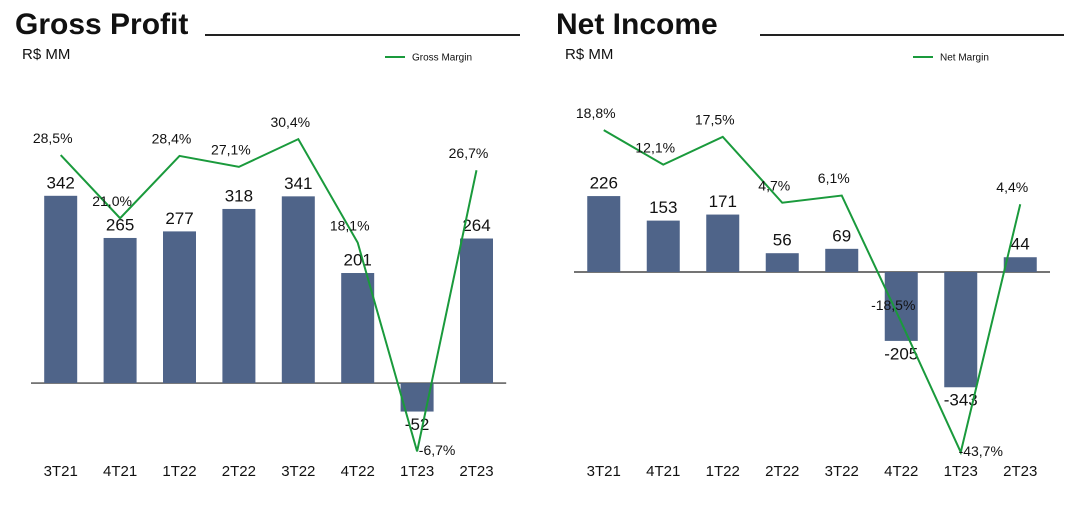 The height and width of the screenshot is (515, 1079). What do you see at coordinates (350, 225) in the screenshot?
I see `margin-label: 18,1%` at bounding box center [350, 225].